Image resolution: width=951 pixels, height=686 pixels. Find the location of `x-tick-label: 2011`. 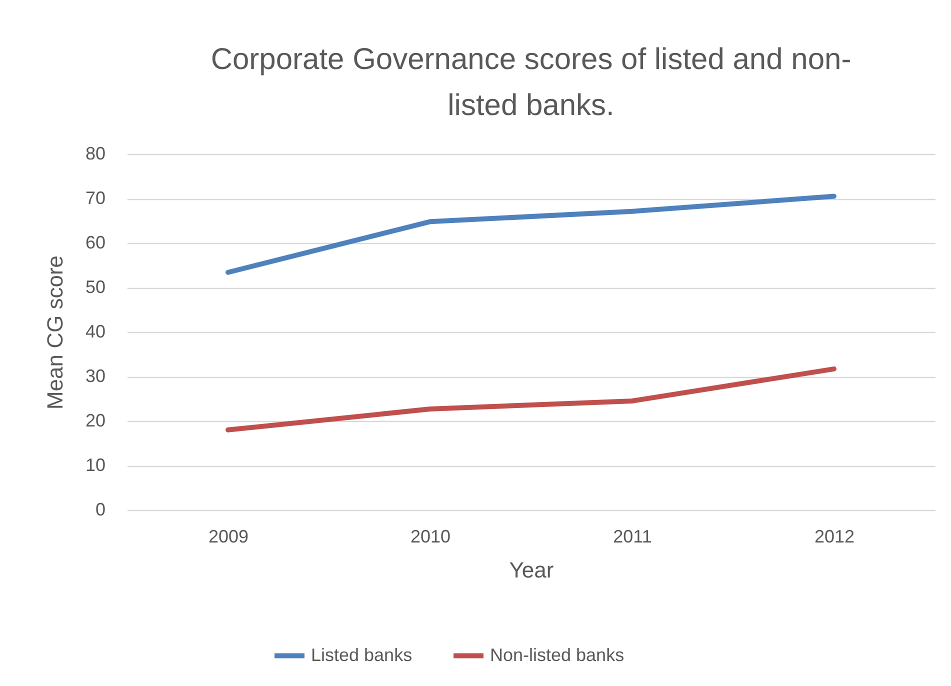

x-tick-label: 2011 is located at coordinates (632, 536).